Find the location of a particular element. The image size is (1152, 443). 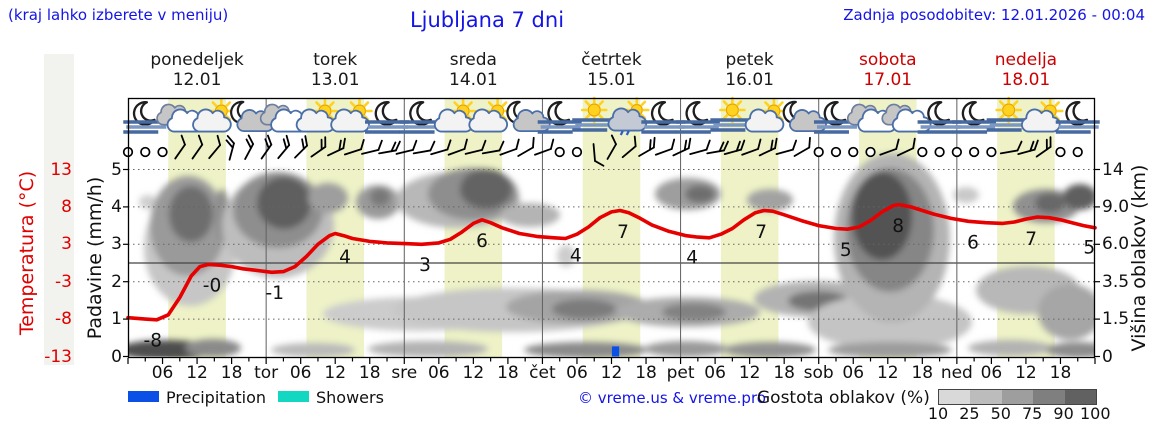

showers-legend-label: Showers is located at coordinates (350, 397).